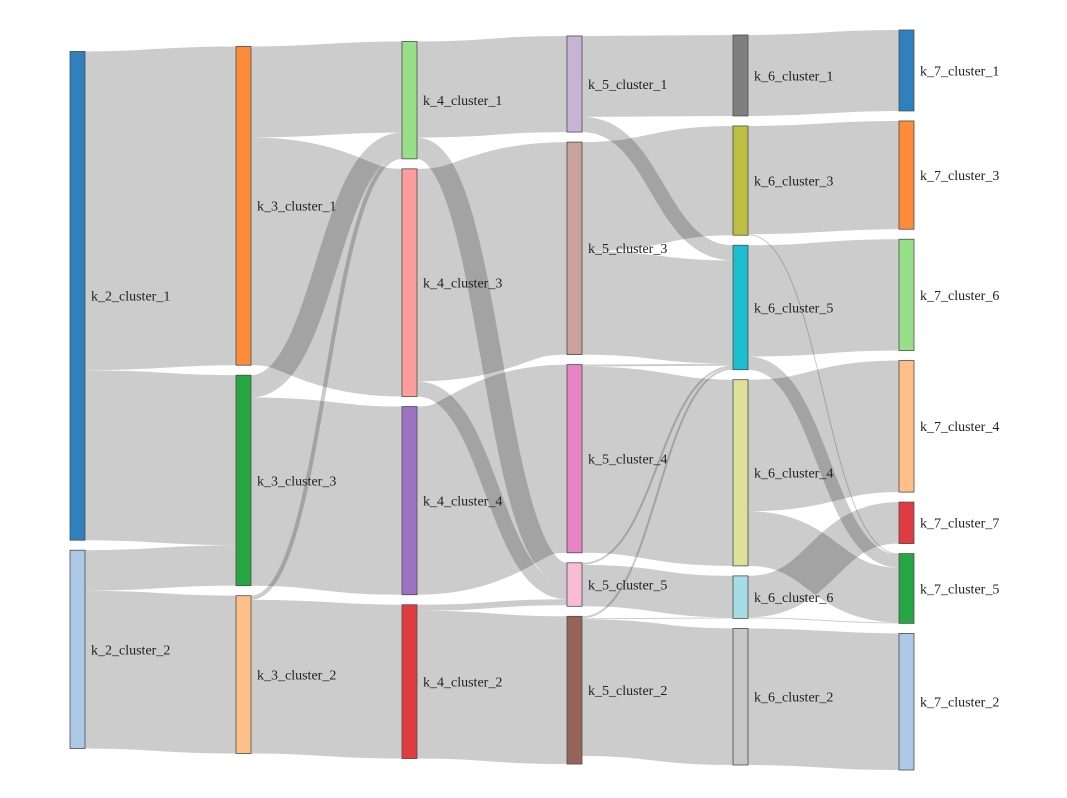 The image size is (1067, 798). What do you see at coordinates (793, 698) in the screenshot?
I see `label-k_6_cluster_2: k_6_cluster_2` at bounding box center [793, 698].